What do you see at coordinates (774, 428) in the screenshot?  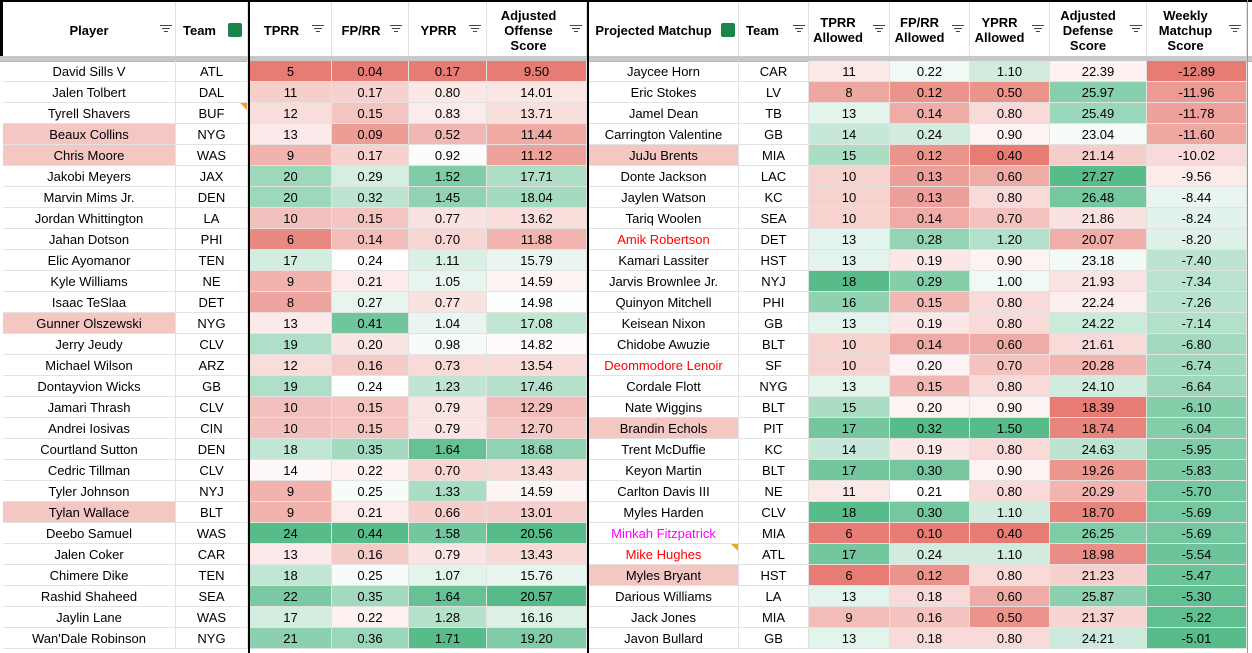 I see `opponent-team-cell: PIT` at bounding box center [774, 428].